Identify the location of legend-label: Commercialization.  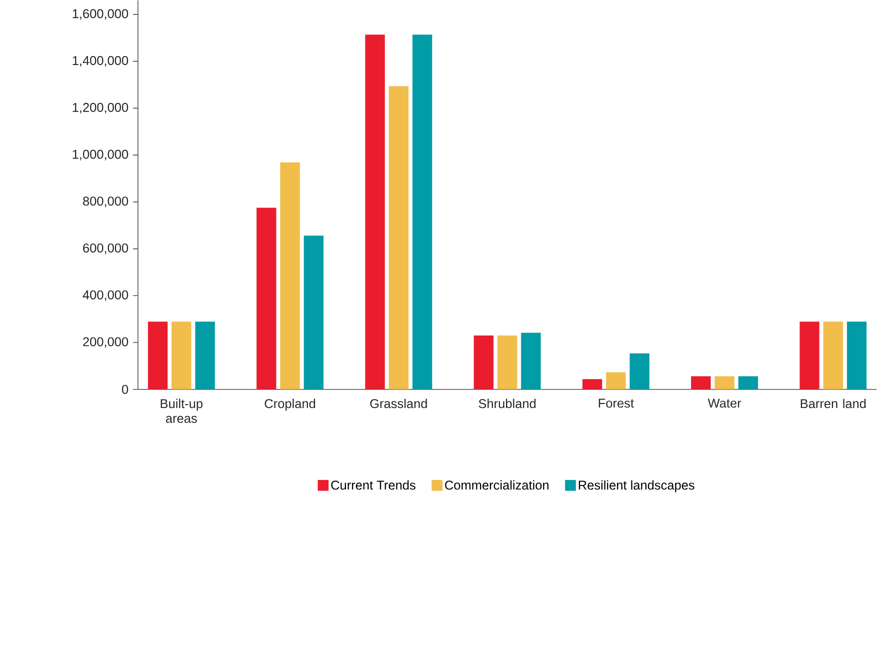
(496, 485).